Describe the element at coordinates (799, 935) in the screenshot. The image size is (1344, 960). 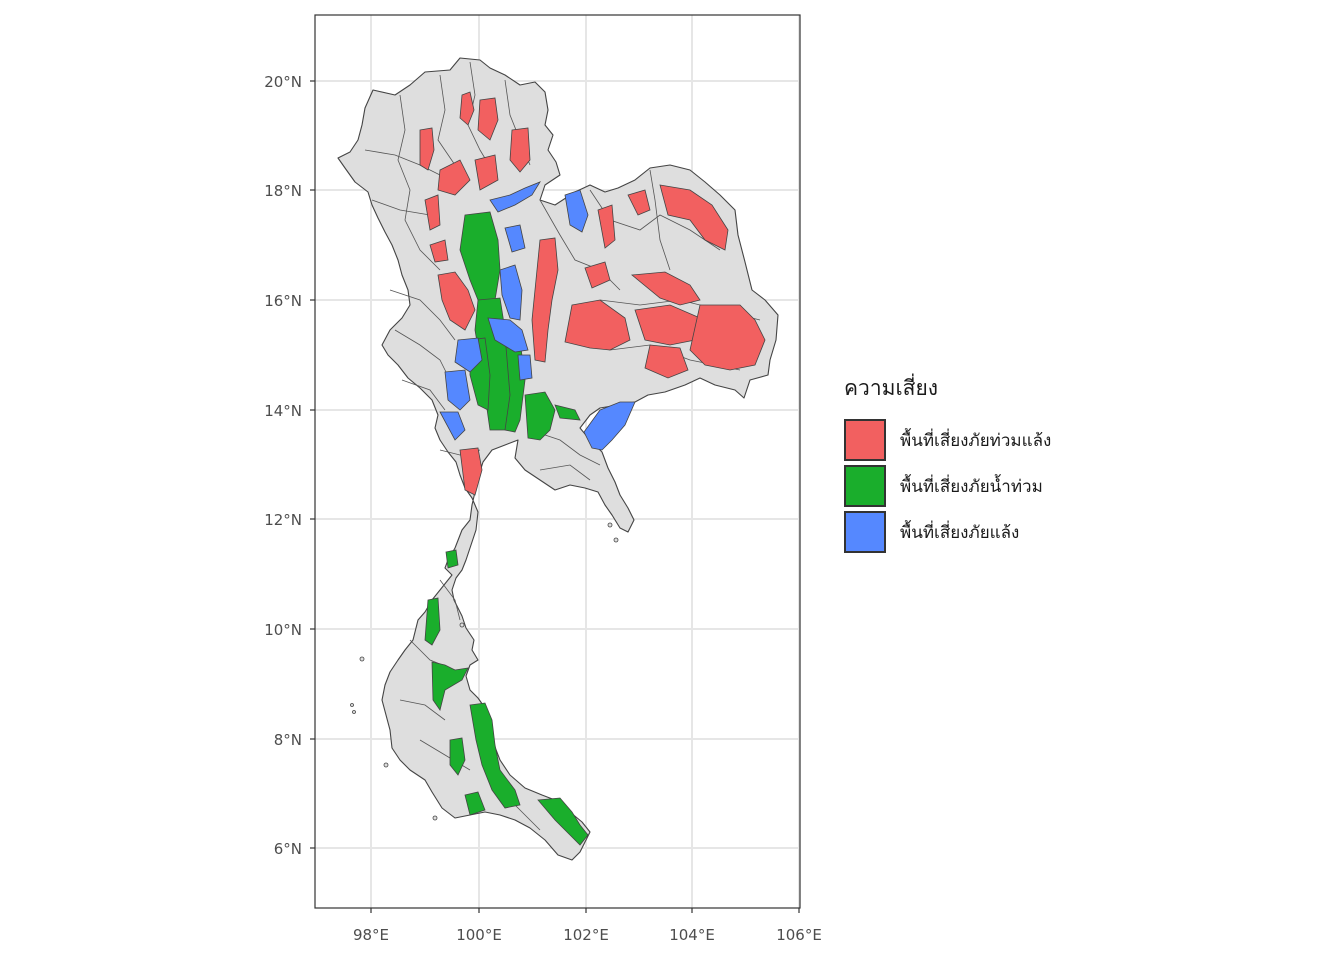
I see `x-tick-label: 106°E` at that location.